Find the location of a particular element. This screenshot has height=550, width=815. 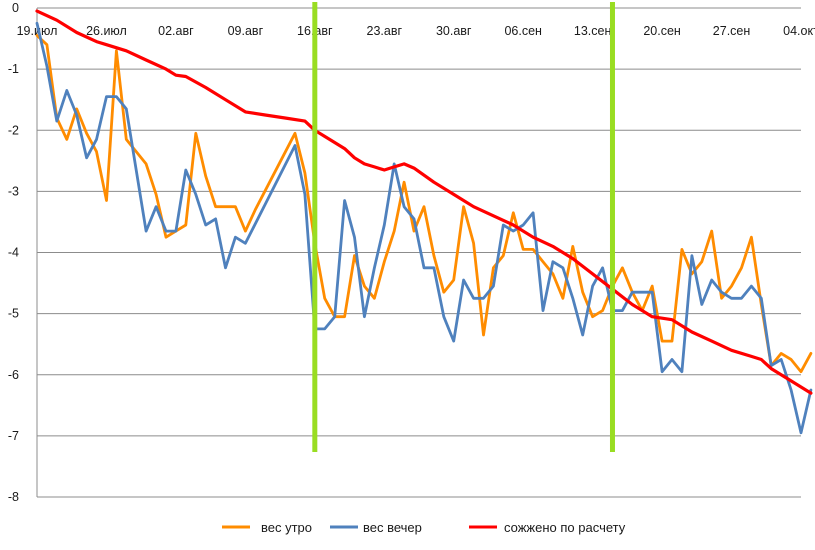

x-tick-label: 20.сен is located at coordinates (662, 31).